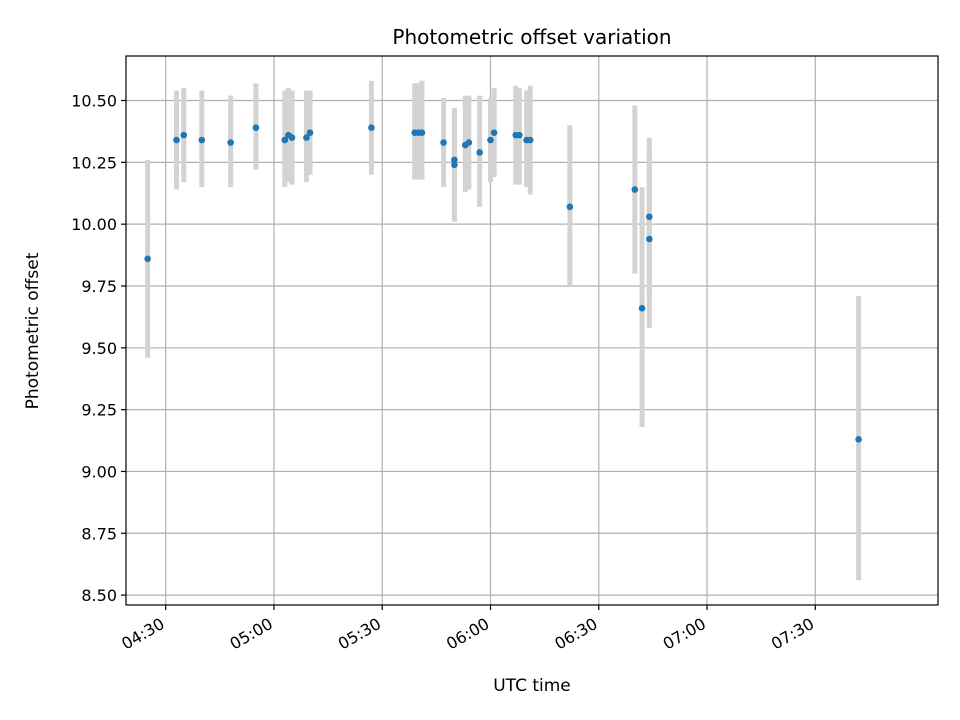  What do you see at coordinates (99, 410) in the screenshot?
I see `y-tick-label: 9.25` at bounding box center [99, 410].